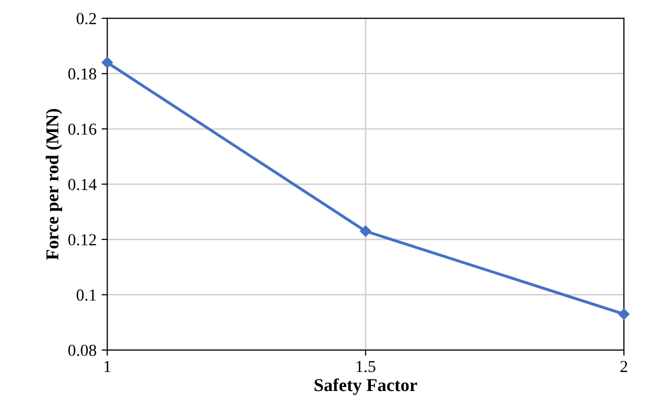 This screenshot has width=654, height=407. I want to click on y-tick-label: 0.12, so click(82, 240).